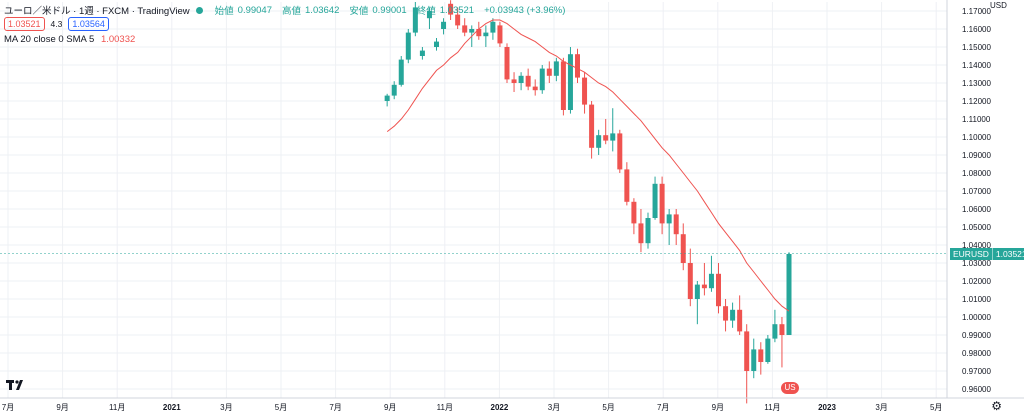 The width and height of the screenshot is (1024, 416). Describe the element at coordinates (998, 5) in the screenshot. I see `axis-currency: USD` at that location.